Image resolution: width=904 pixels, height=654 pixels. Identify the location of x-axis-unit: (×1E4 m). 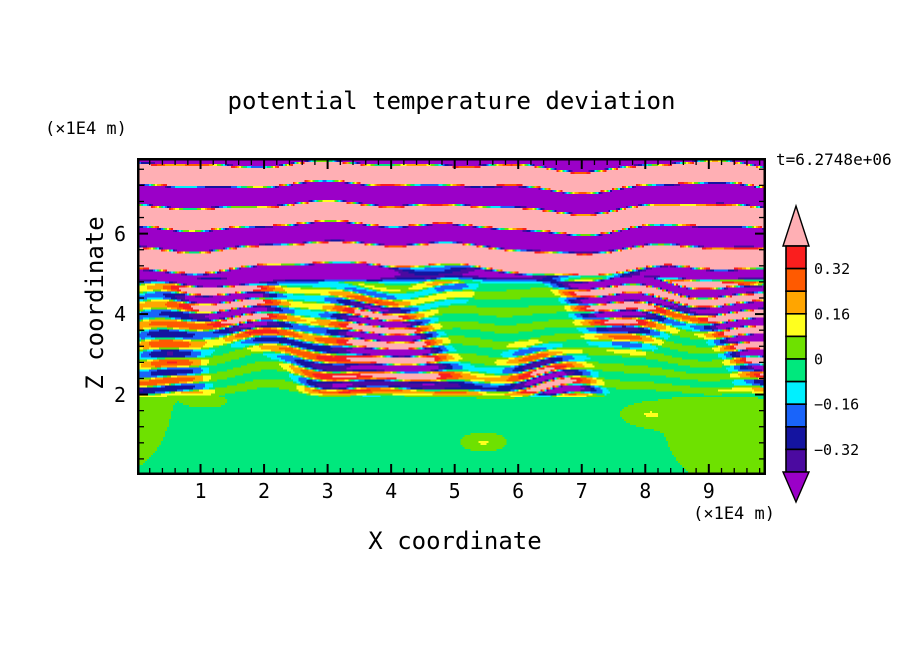
(734, 514).